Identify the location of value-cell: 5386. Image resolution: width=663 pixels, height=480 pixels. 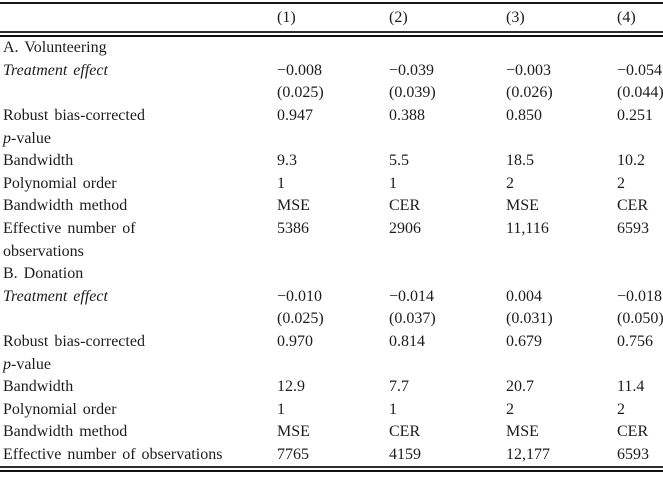
(293, 229).